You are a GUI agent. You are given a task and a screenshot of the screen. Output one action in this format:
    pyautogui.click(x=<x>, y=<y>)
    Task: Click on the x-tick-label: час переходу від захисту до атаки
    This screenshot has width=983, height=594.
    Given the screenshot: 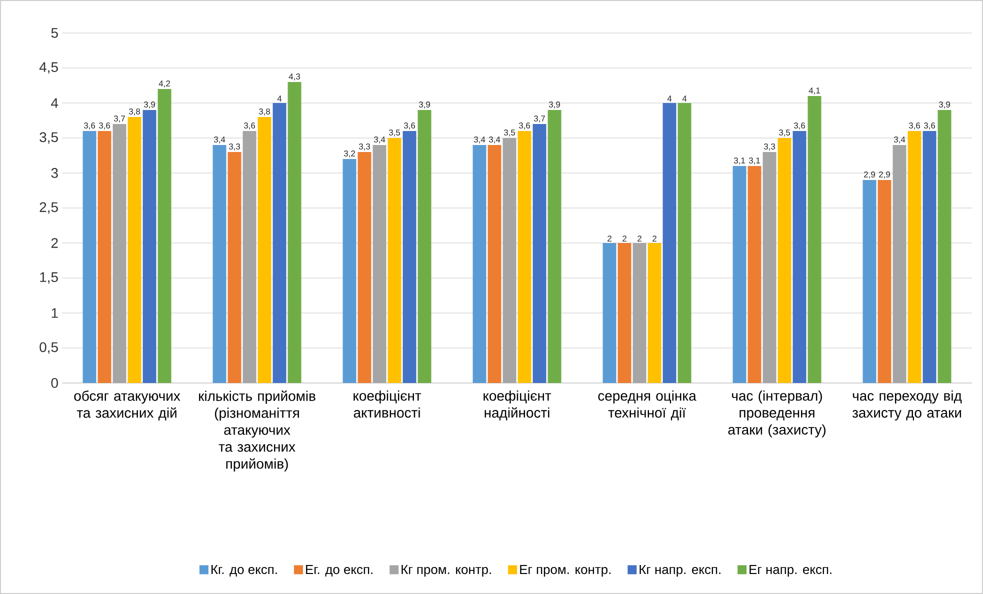 What is the action you would take?
    pyautogui.click(x=907, y=405)
    